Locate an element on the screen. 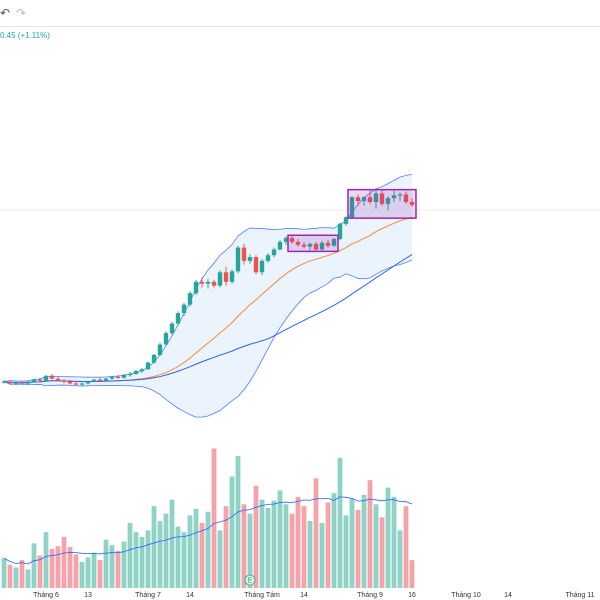 The width and height of the screenshot is (600, 600). x-tick-label: 14 is located at coordinates (190, 595).